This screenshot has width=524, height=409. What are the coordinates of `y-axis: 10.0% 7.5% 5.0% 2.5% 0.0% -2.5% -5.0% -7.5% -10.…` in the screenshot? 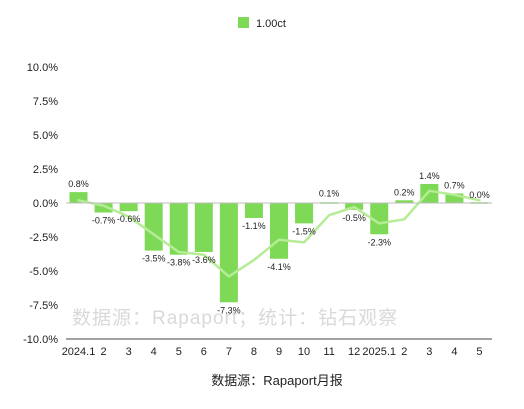 It's located at (40, 204).